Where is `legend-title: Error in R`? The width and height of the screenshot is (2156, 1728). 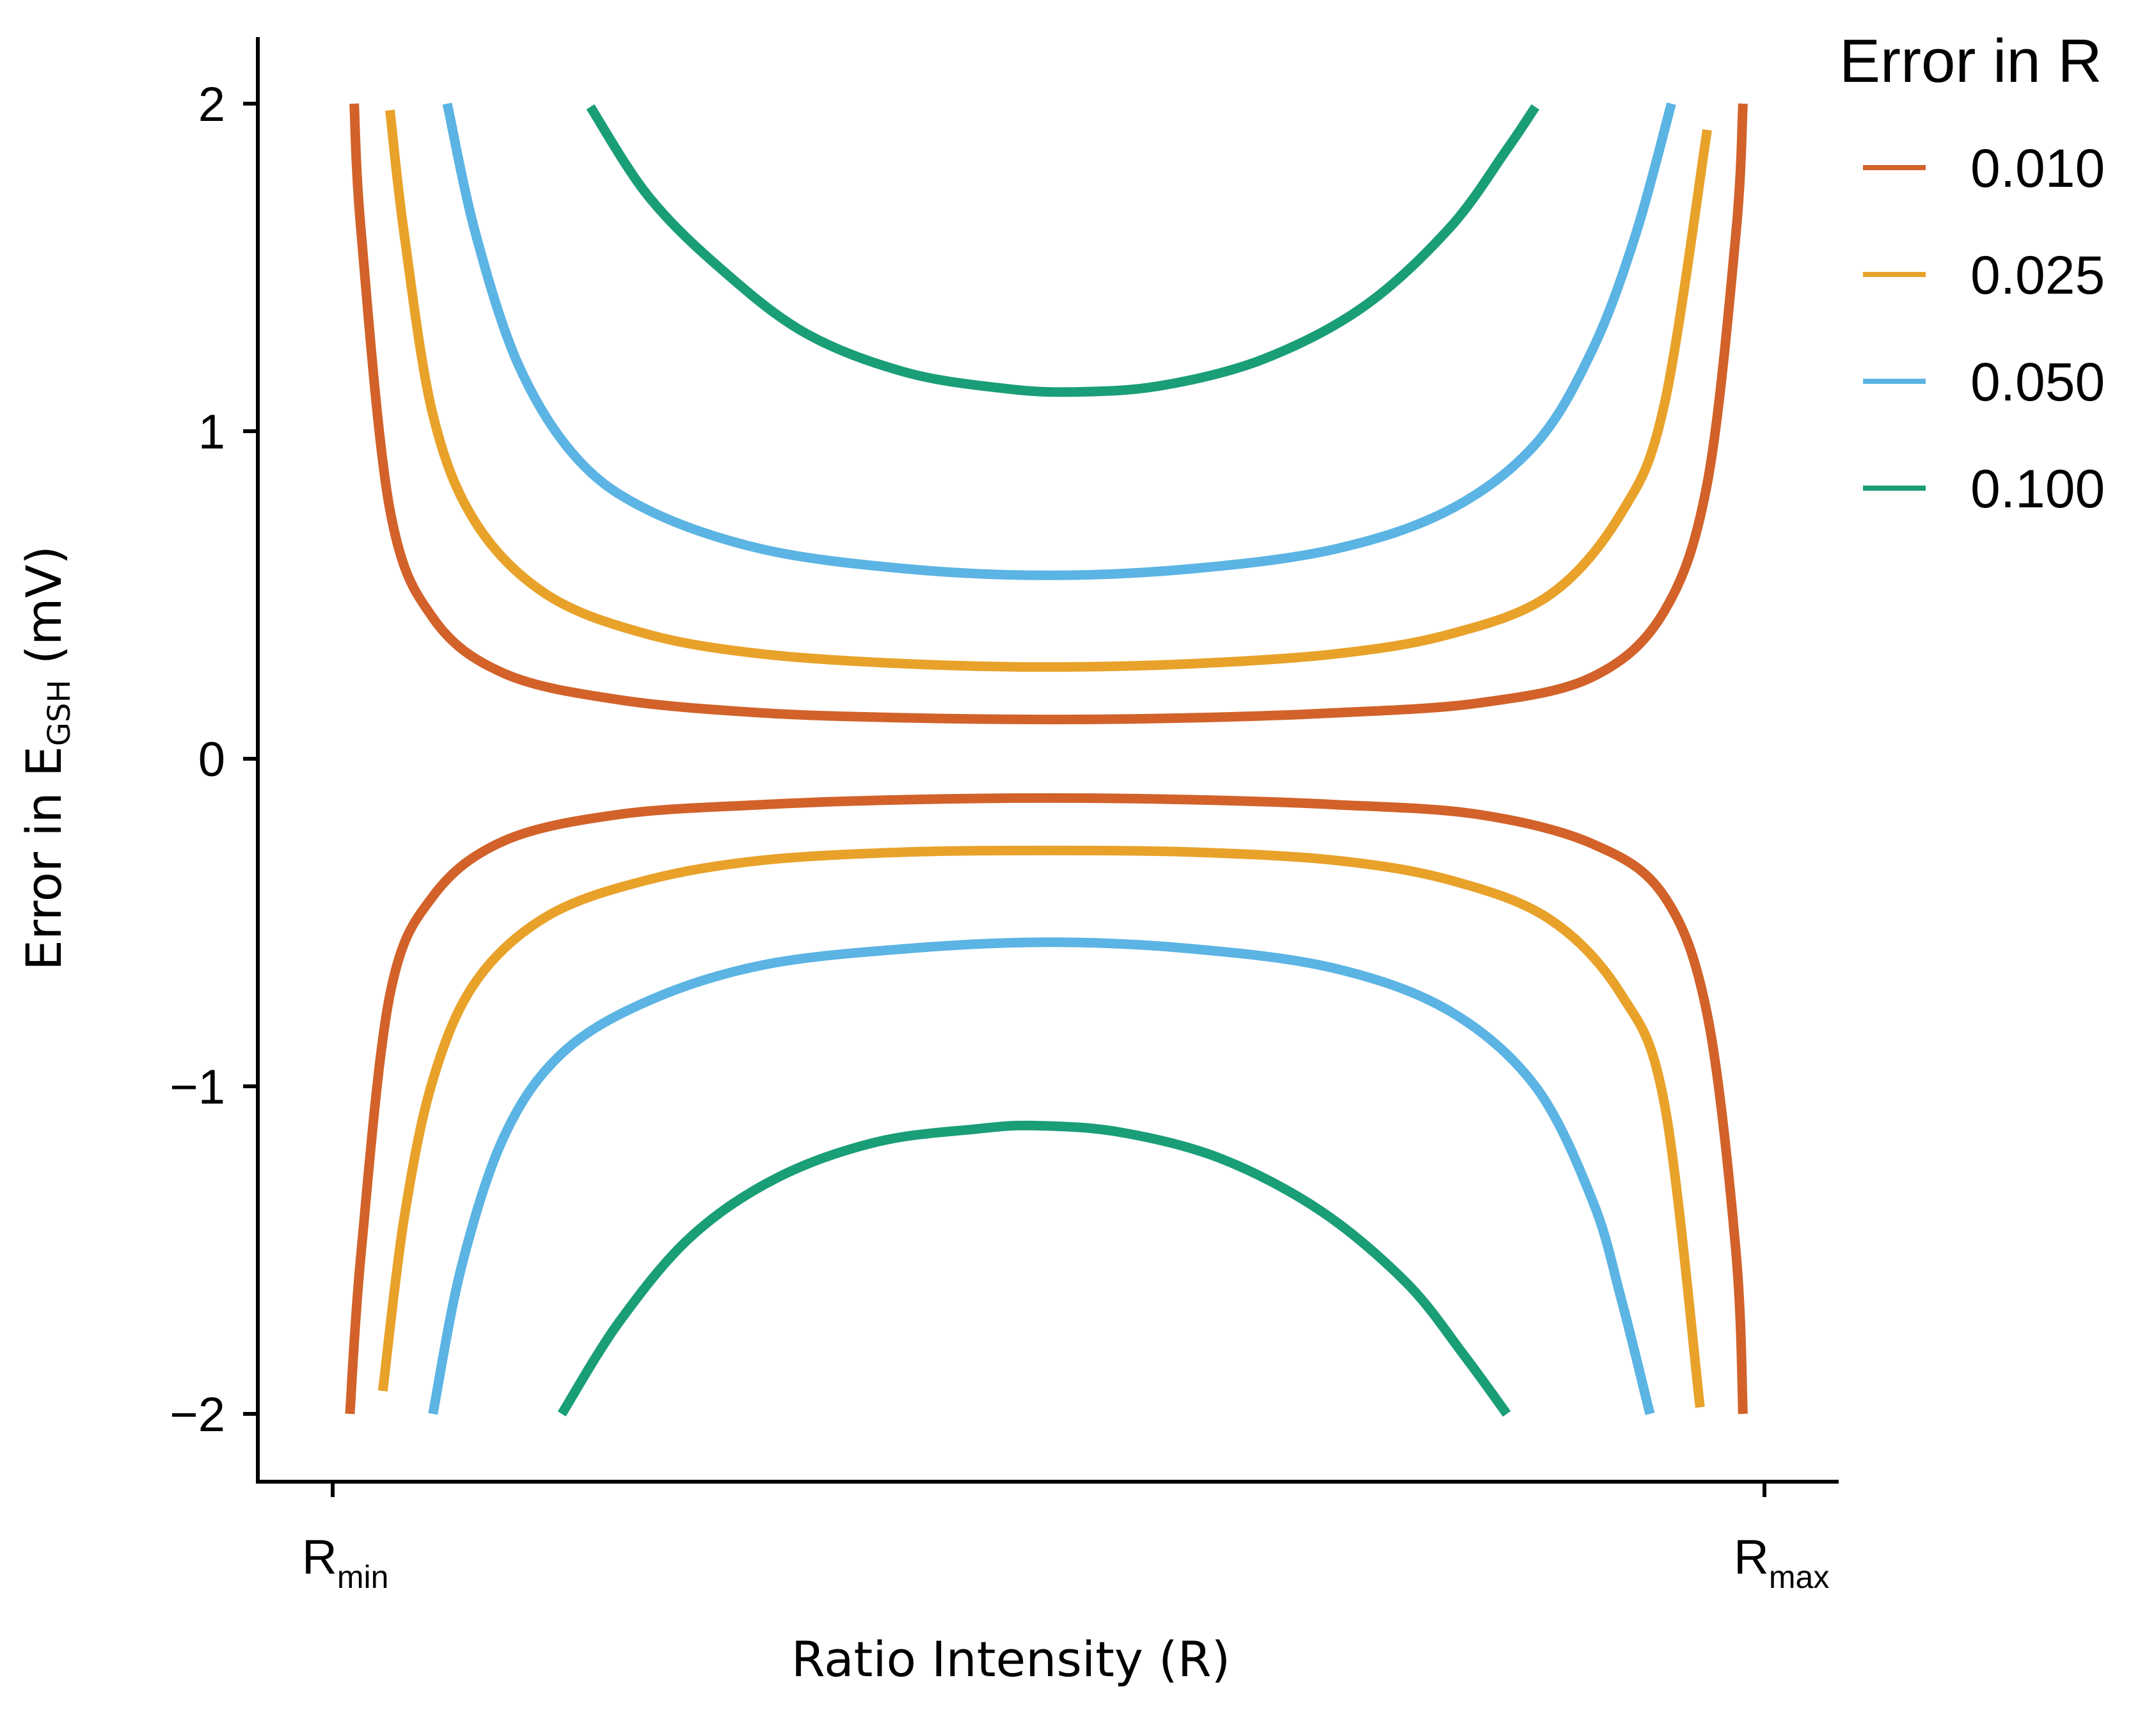 legend-title: Error in R is located at coordinates (1970, 61).